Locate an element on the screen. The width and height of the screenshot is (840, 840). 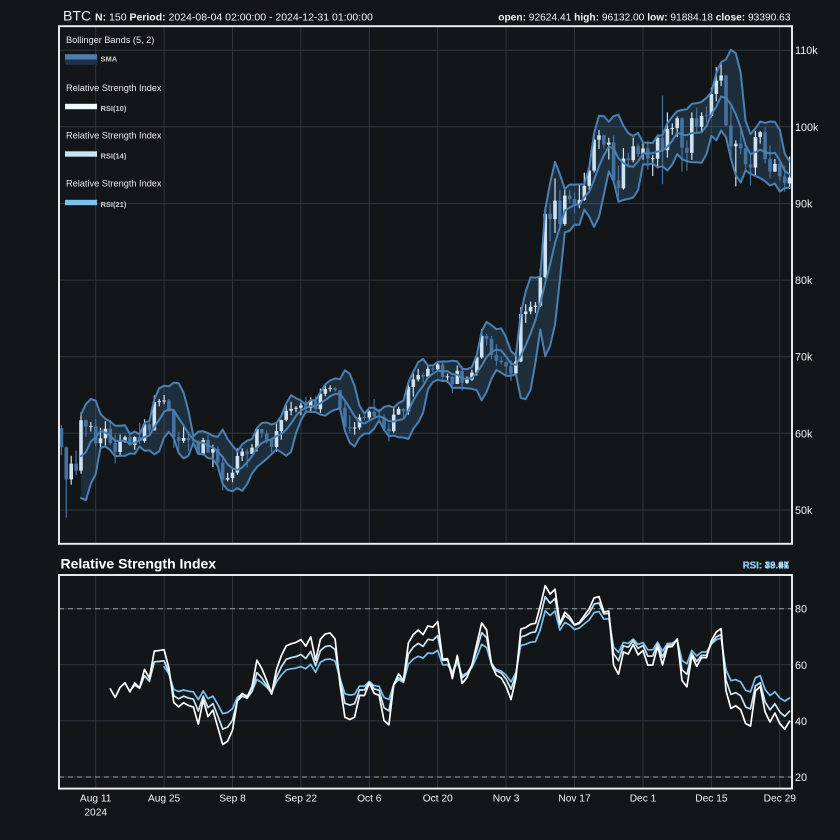
svg-text: Dec 1 is located at coordinates (643, 798).